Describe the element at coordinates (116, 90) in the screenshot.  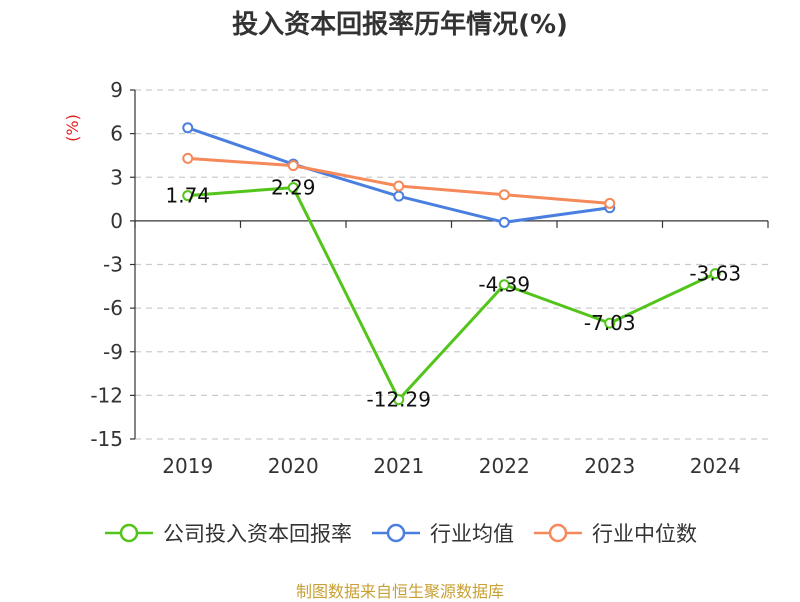
I see `y-tick-label: 9` at that location.